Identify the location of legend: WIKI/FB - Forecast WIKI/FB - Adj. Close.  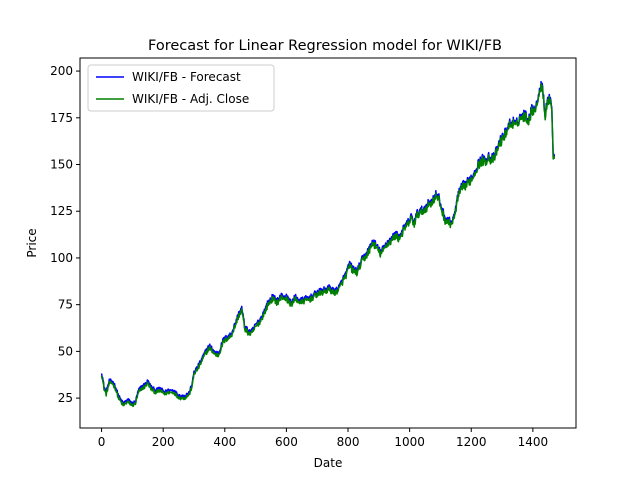
(181, 88).